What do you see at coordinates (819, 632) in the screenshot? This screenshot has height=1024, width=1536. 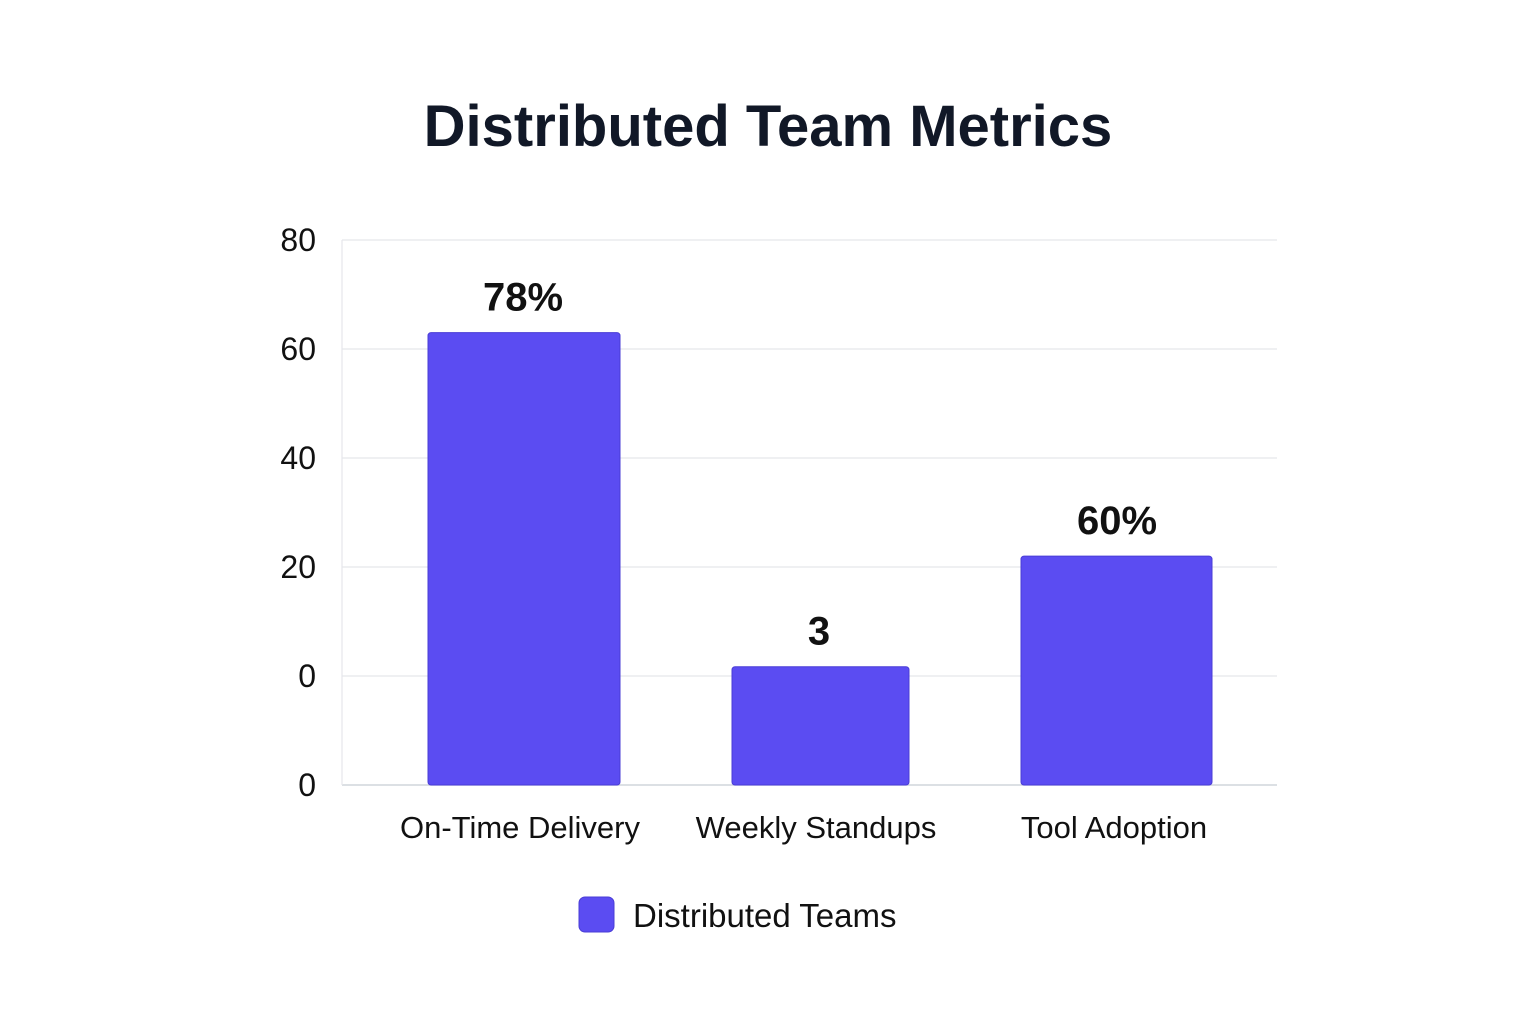 I see `data-label: 3` at bounding box center [819, 632].